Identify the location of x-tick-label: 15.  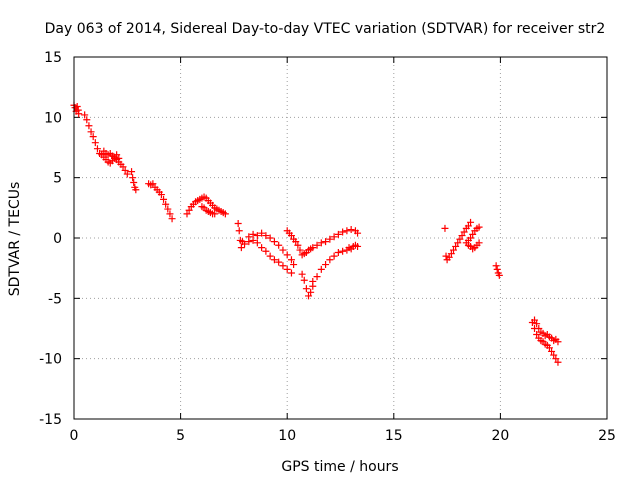
(394, 436).